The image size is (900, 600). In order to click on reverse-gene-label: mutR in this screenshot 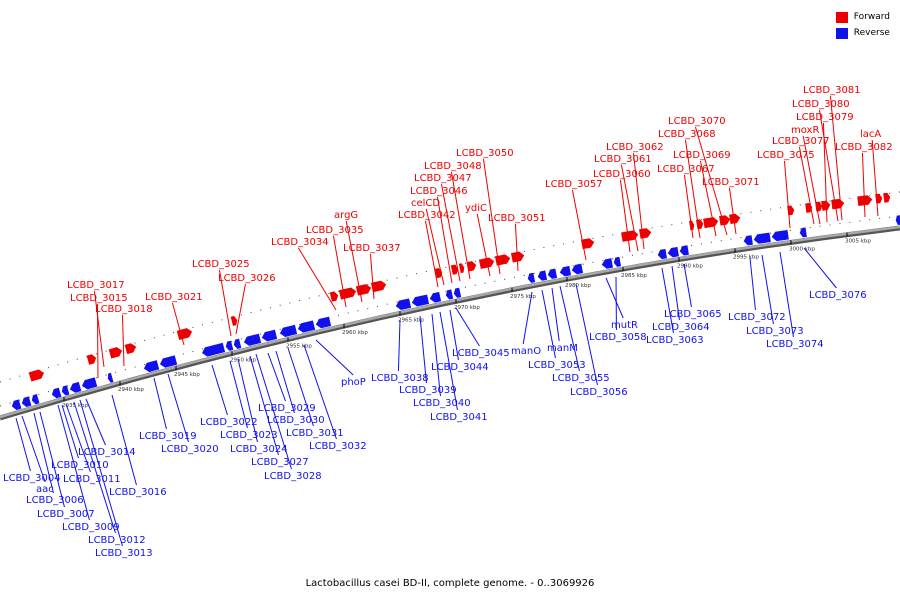, I will do `click(624, 325)`.